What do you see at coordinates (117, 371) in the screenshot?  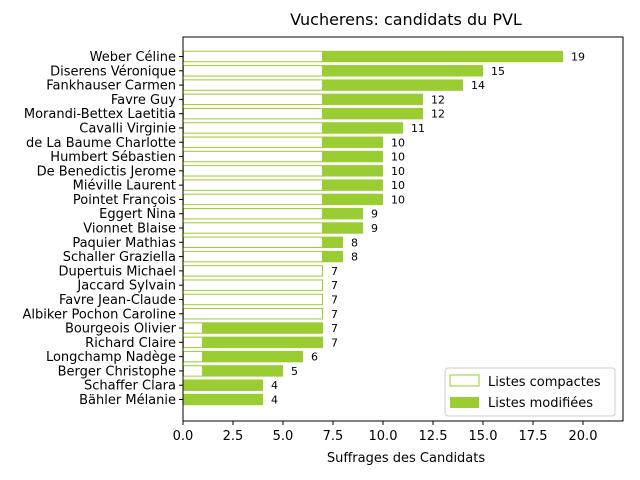 I see `y-label-berger-christophe: Berger Christophe` at bounding box center [117, 371].